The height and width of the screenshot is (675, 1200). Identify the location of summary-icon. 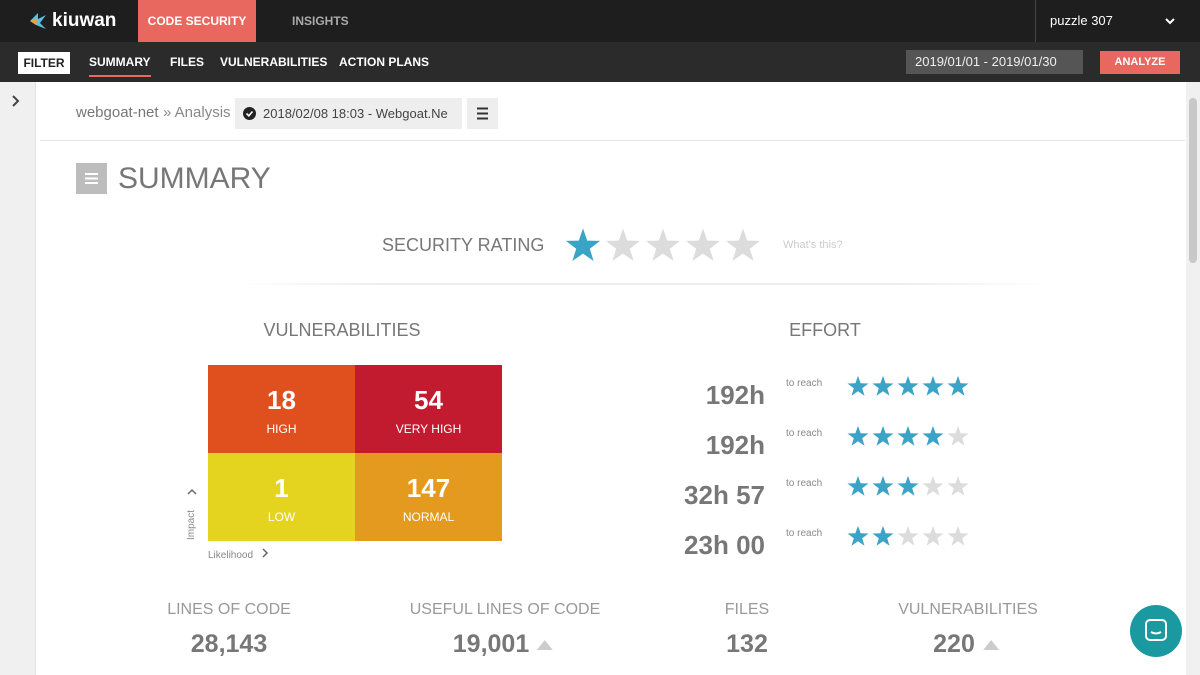
(91, 178).